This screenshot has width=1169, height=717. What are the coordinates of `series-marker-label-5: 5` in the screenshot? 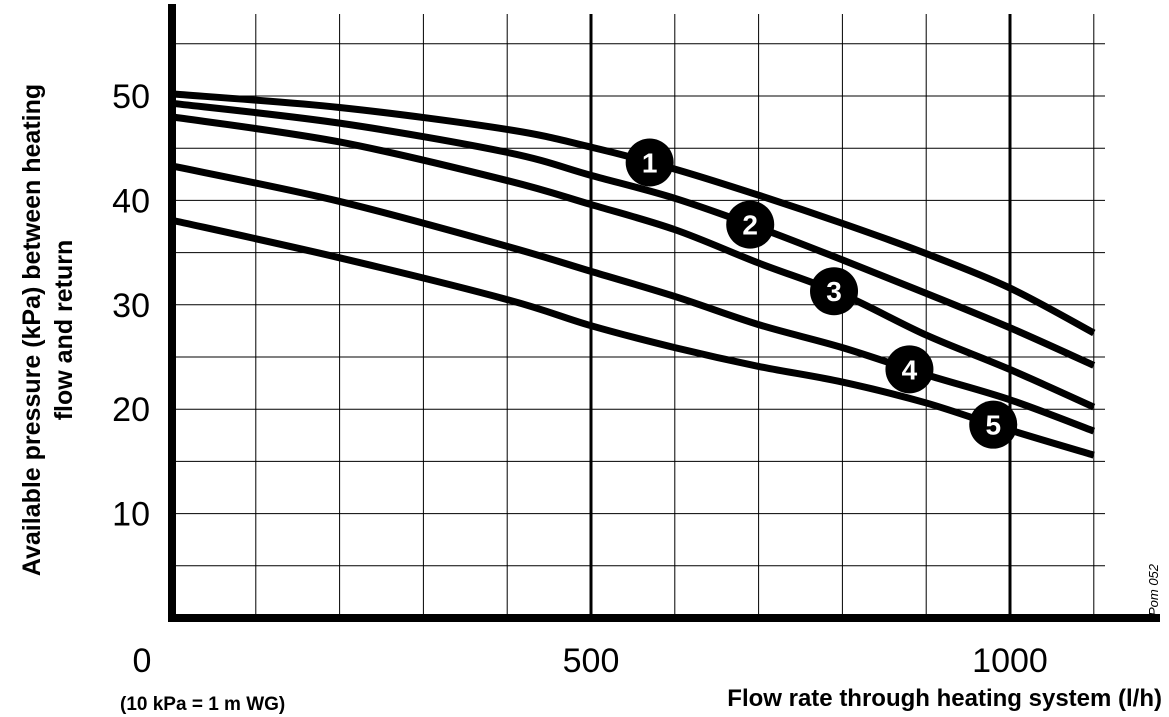 It's located at (993, 425).